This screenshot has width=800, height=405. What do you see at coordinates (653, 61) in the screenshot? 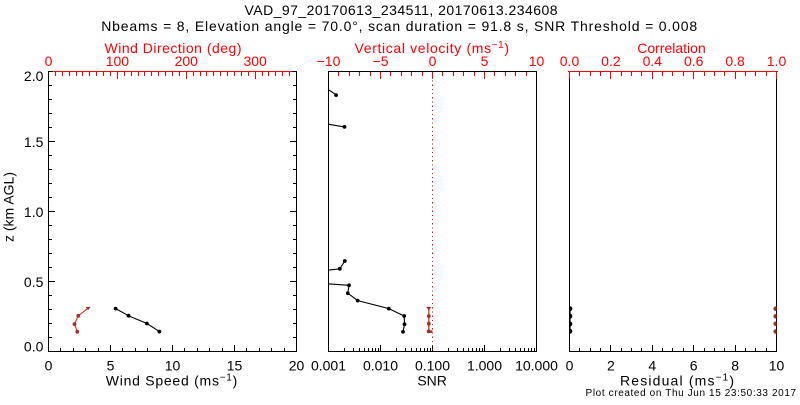
I see `svg-text: 0.4` at bounding box center [653, 61].